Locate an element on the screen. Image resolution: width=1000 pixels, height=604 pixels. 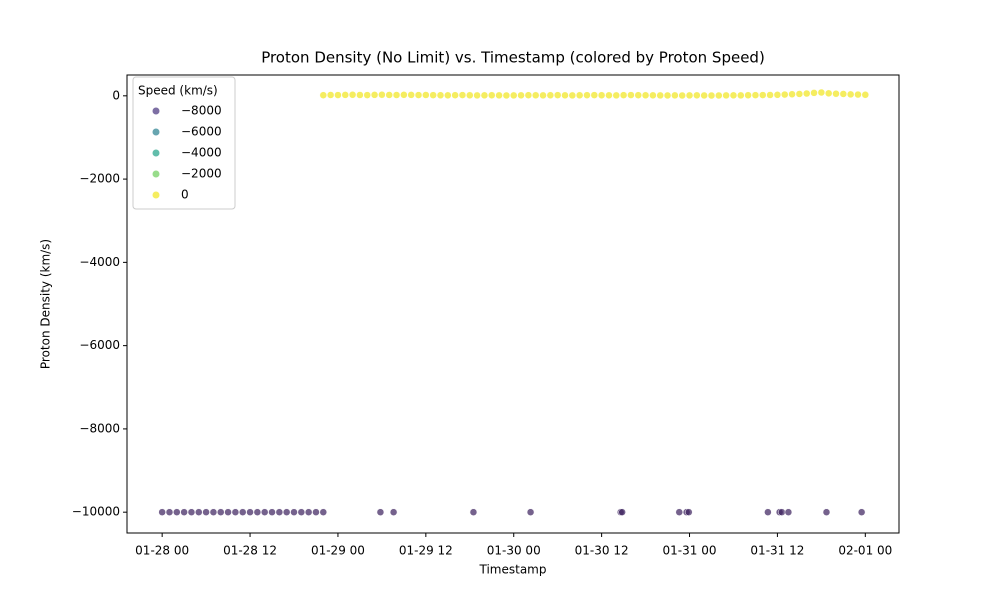
x-axis-label: Timestamp is located at coordinates (513, 570).